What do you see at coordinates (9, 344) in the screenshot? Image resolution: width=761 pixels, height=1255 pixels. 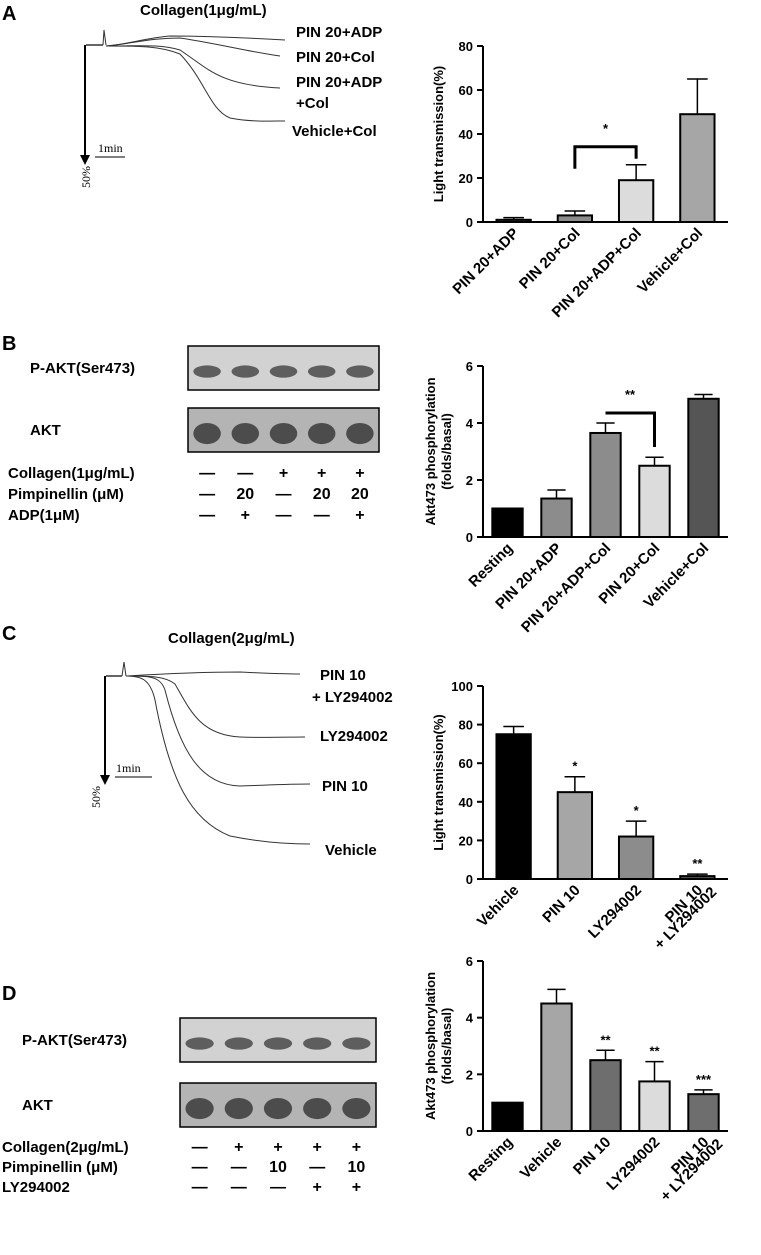 I see `panel-letter-b: B` at bounding box center [9, 344].